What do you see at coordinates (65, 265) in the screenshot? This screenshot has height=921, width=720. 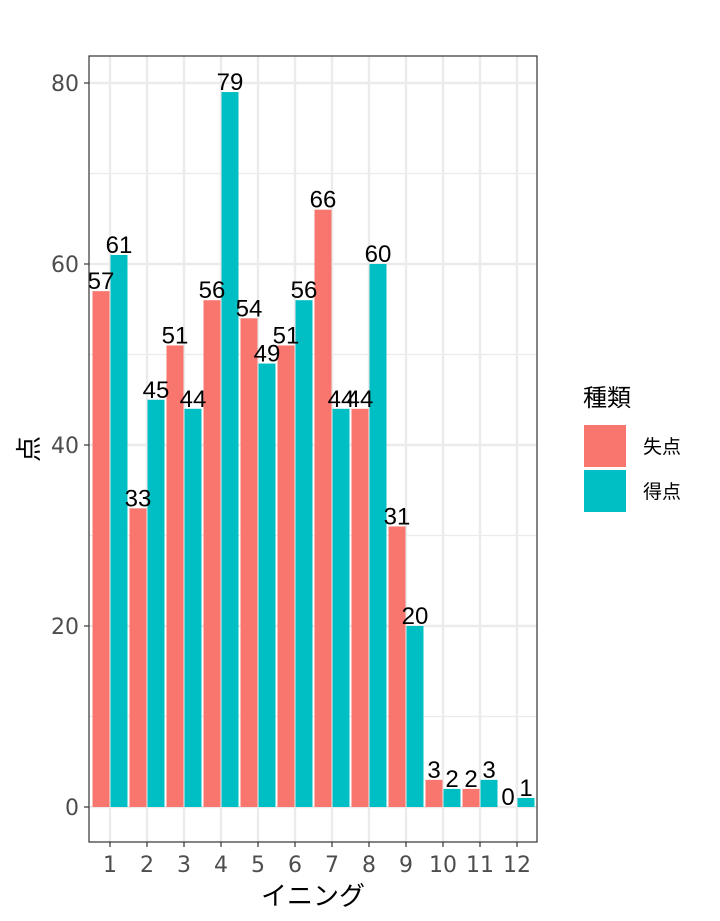 I see `y-tick-label: 60` at bounding box center [65, 265].